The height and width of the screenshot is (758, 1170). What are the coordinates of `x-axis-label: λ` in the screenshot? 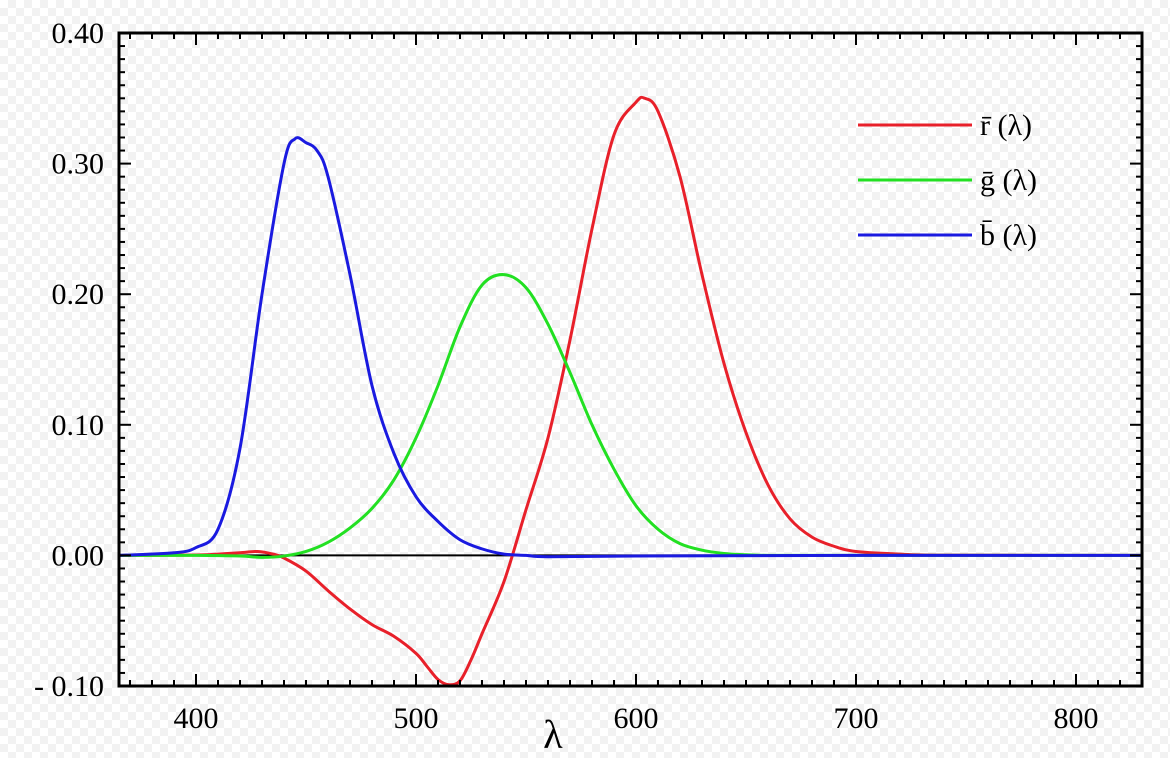 It's located at (553, 734).